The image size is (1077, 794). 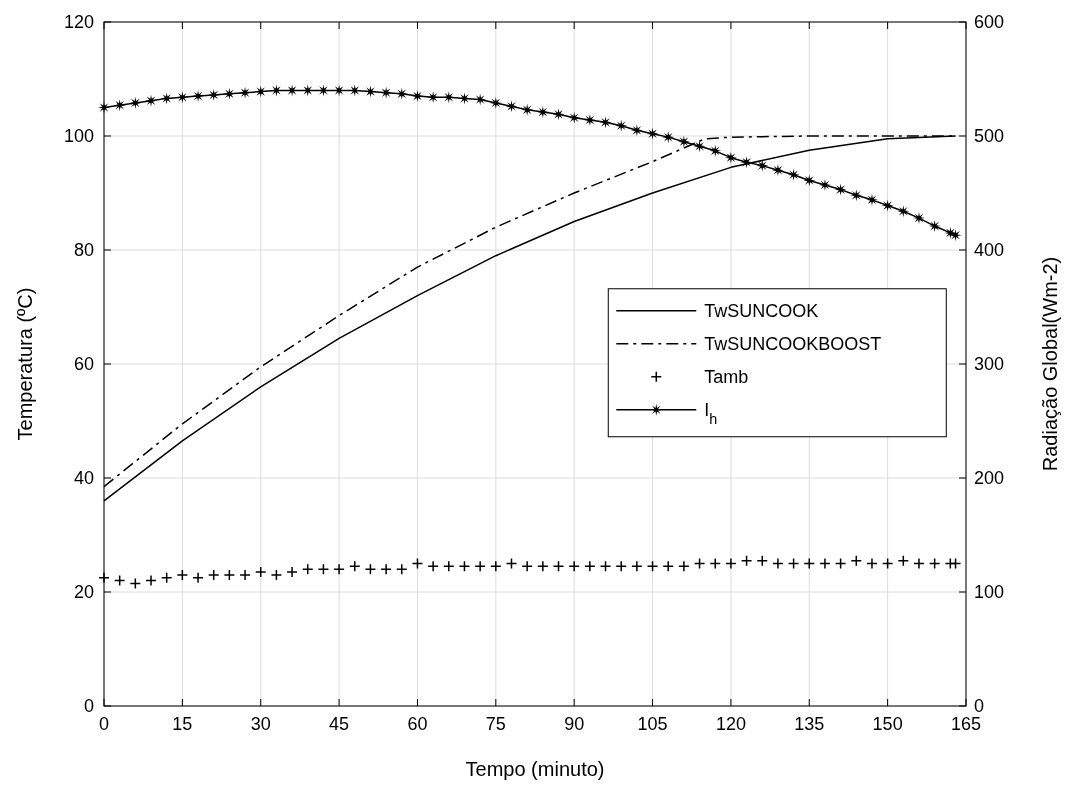 I want to click on legend-label: Tamb, so click(x=726, y=376).